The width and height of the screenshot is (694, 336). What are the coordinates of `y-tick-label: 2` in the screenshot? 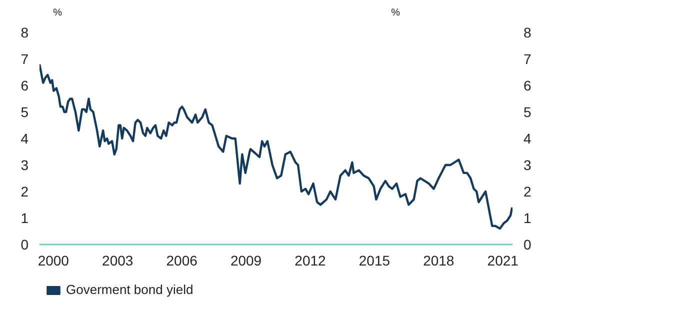 It's located at (24, 192).